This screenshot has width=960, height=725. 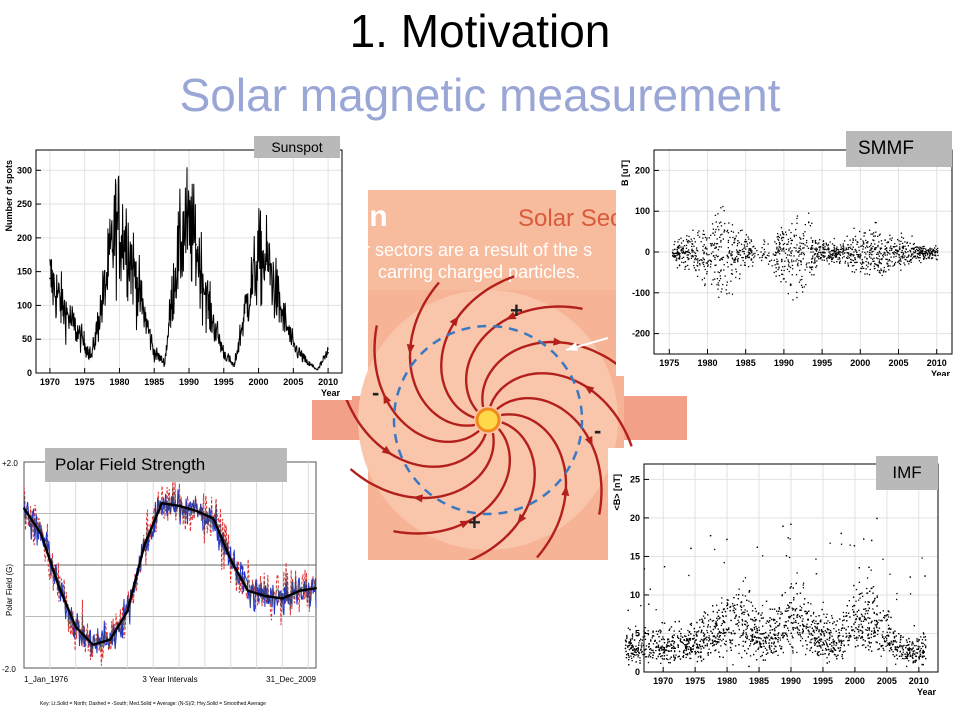 What do you see at coordinates (10, 463) in the screenshot?
I see `polar-ytick-top: +2.0` at bounding box center [10, 463].